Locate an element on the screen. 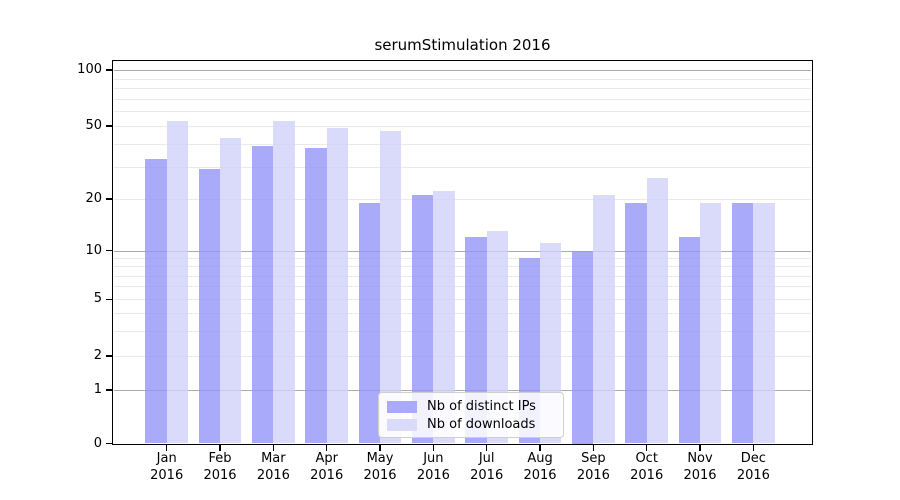 This screenshot has width=900, height=500. bar-distinct-ips-may is located at coordinates (369, 323).